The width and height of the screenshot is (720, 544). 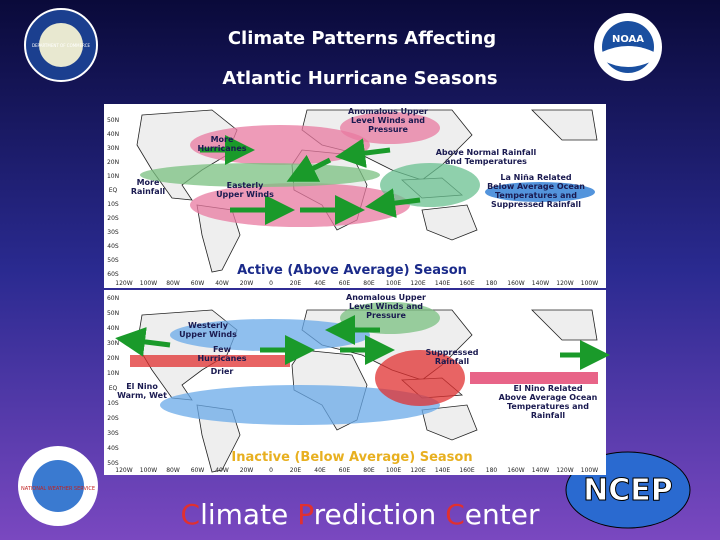 What do you see at coordinates (393, 470) in the screenshot?
I see `lon-label: 100E` at bounding box center [393, 470].